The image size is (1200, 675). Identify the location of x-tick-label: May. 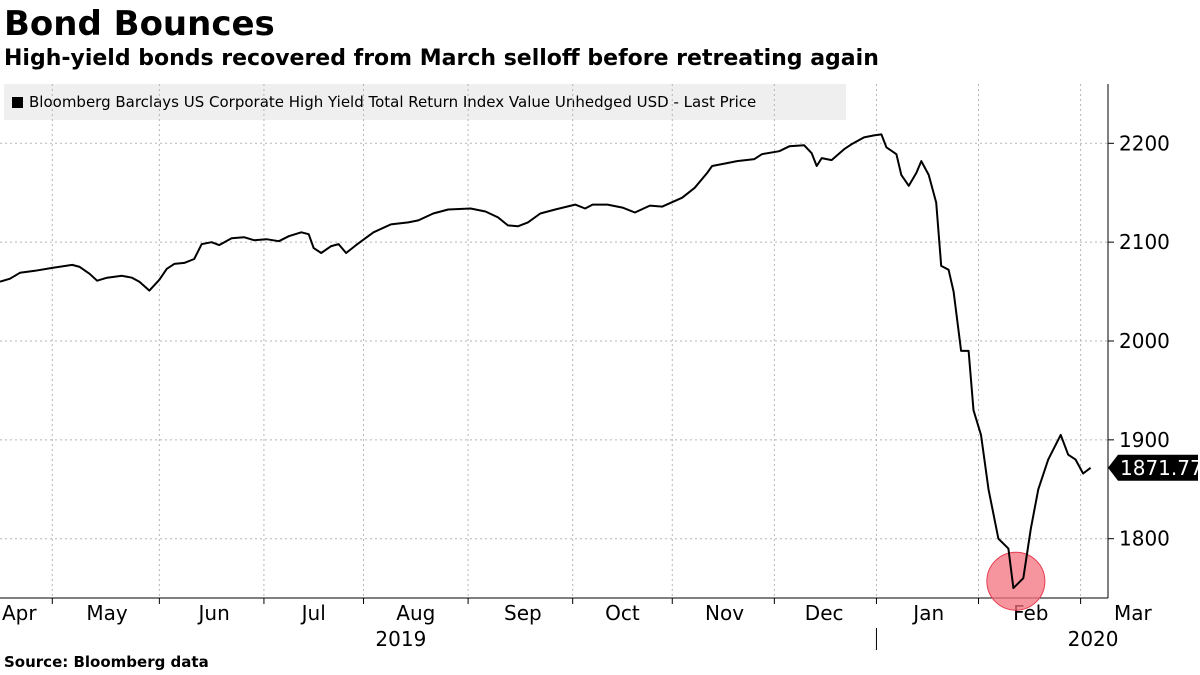
(107, 613).